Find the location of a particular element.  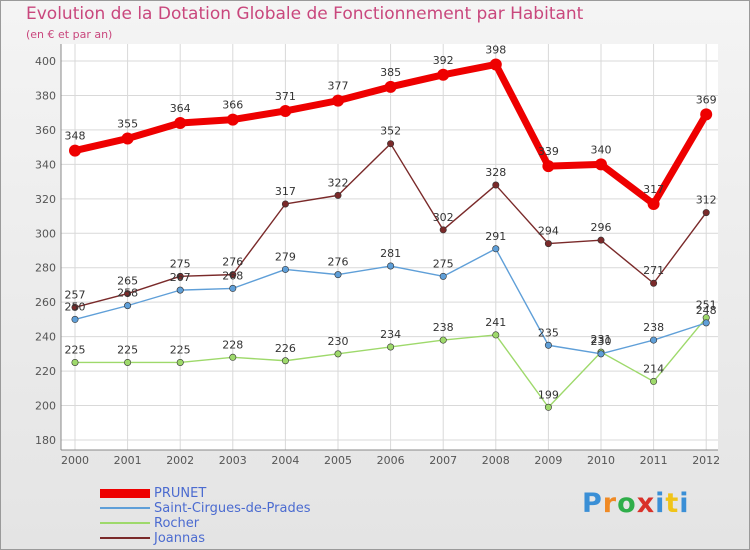

data-label: 392 is located at coordinates (443, 60).